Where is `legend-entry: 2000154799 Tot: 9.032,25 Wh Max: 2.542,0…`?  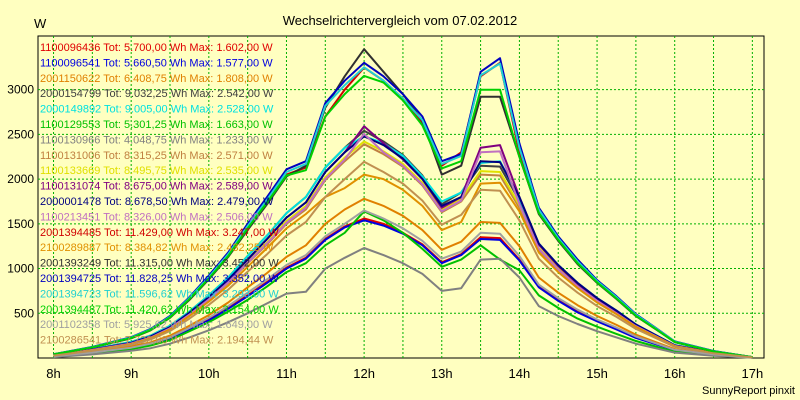
legend-entry: 2000154799 Tot: 9.032,25 Wh Max: 2.542,0… is located at coordinates (157, 94).